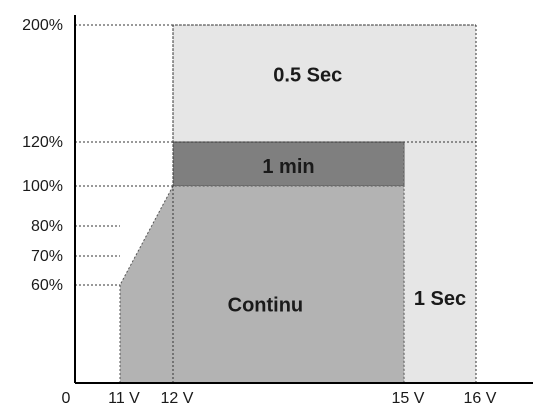  Describe the element at coordinates (288, 167) in the screenshot. I see `region-label-1-min: 1 min` at that location.